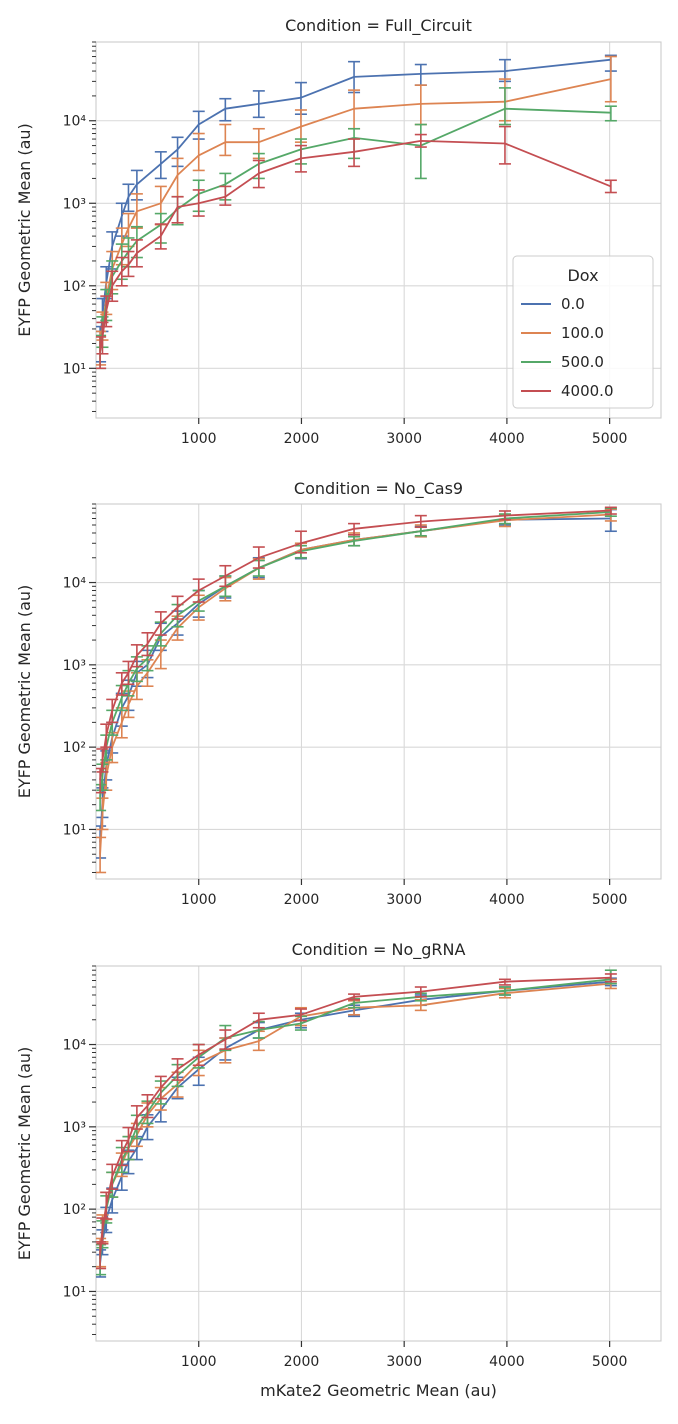  What do you see at coordinates (378, 26) in the screenshot?
I see `panel-title: Condition = Full_Circuit` at bounding box center [378, 26].